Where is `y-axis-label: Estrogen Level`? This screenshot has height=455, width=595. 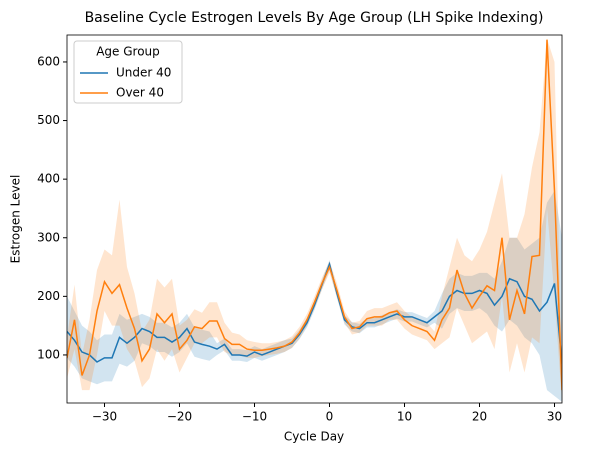
y-axis-label: Estrogen Level is located at coordinates (16, 219).